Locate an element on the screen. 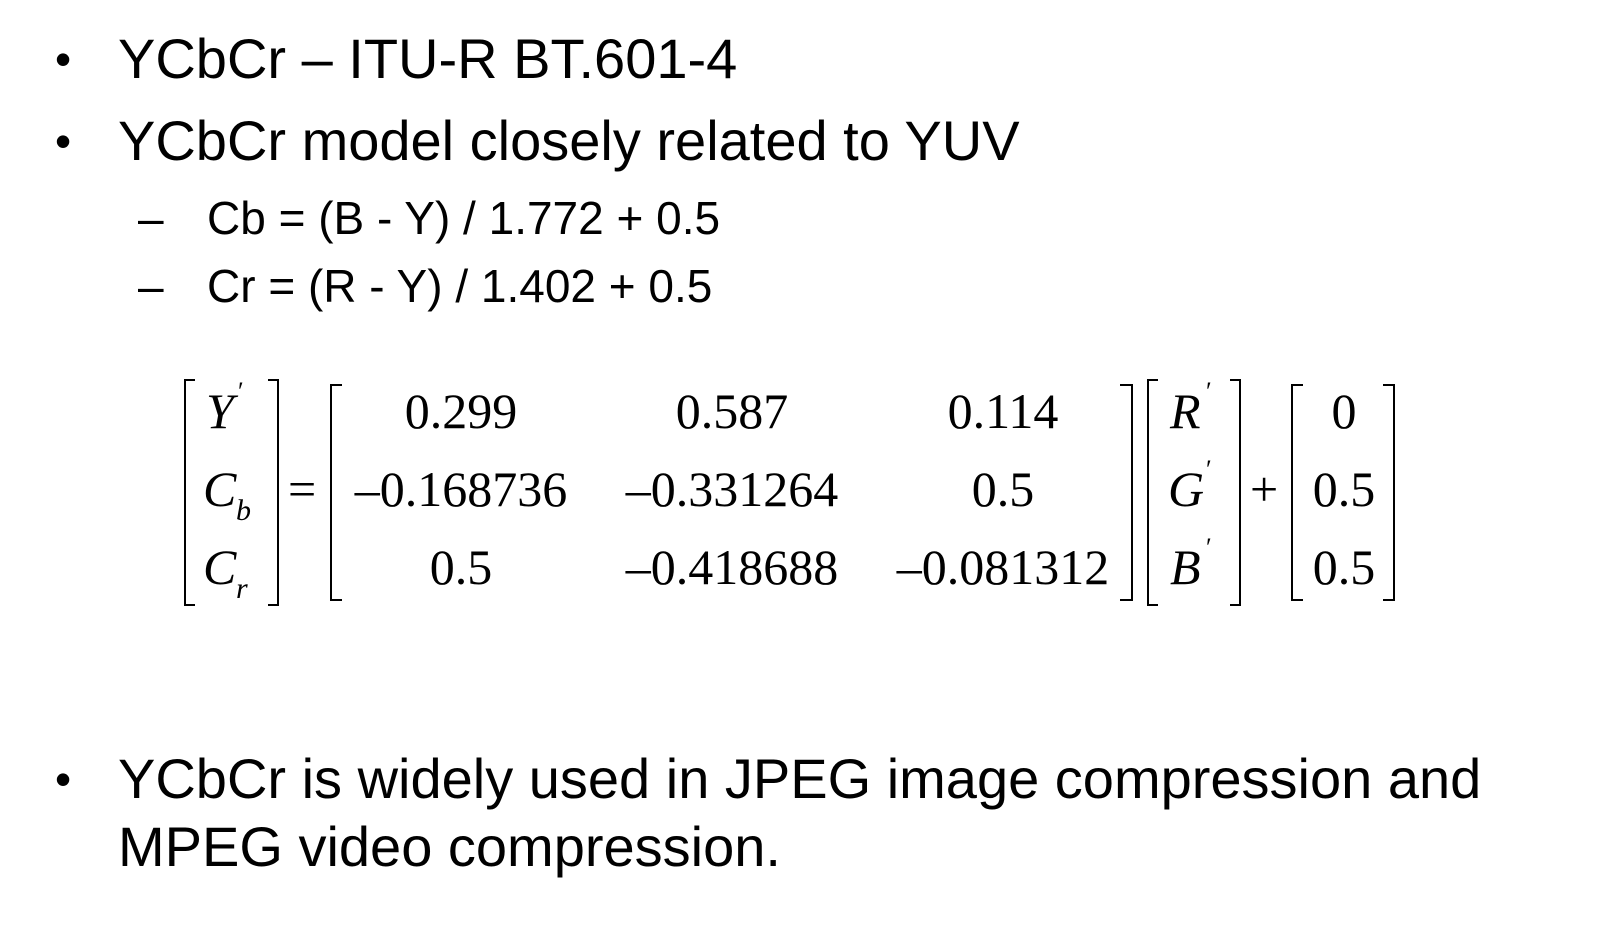  lhs-cb-sub: b is located at coordinates (243, 510).